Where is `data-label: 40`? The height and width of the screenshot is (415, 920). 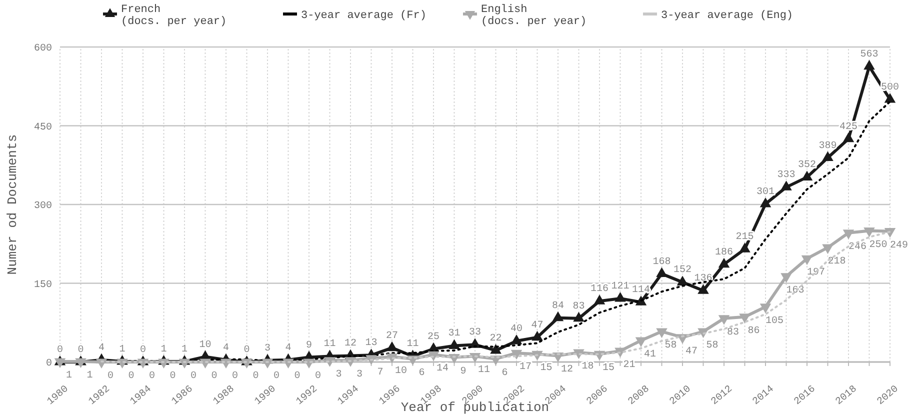 data-label: 40 is located at coordinates (516, 329).